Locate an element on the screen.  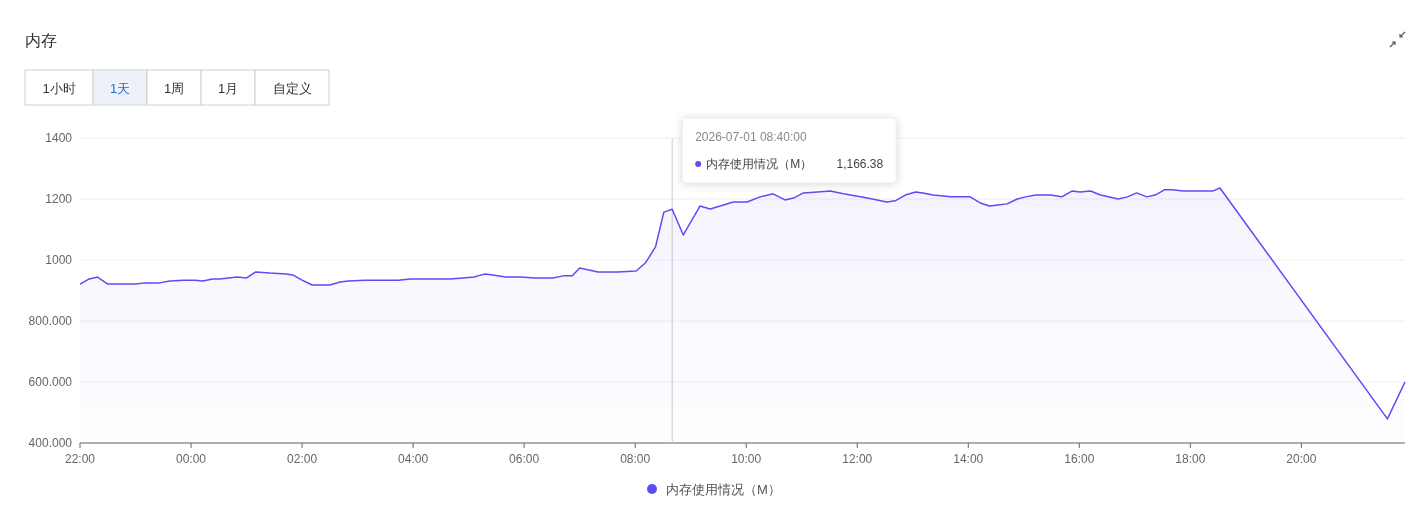
x-tick-label: 18:00 is located at coordinates (1190, 459).